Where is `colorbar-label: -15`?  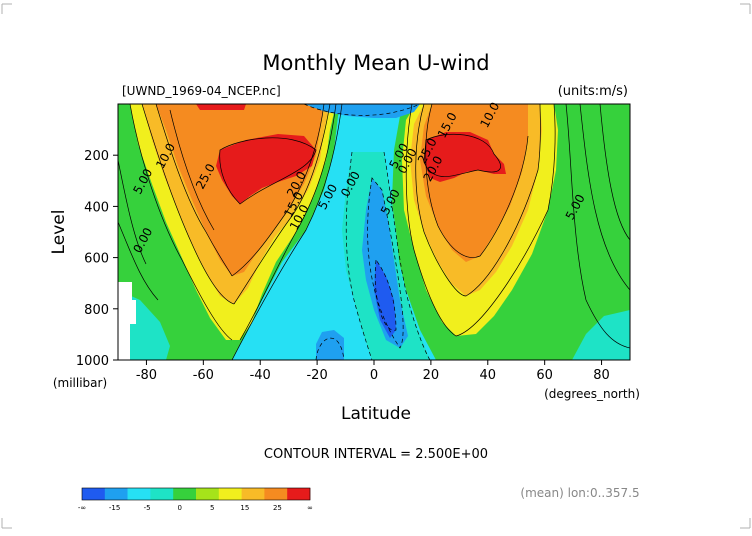
colorbar-label: -15 is located at coordinates (114, 508).